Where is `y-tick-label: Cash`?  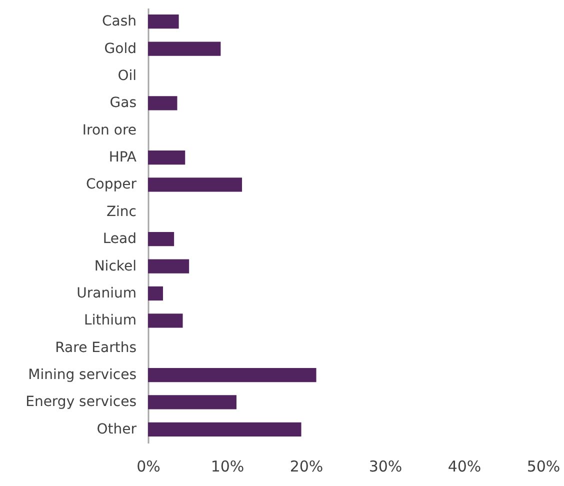 y-tick-label: Cash is located at coordinates (119, 22).